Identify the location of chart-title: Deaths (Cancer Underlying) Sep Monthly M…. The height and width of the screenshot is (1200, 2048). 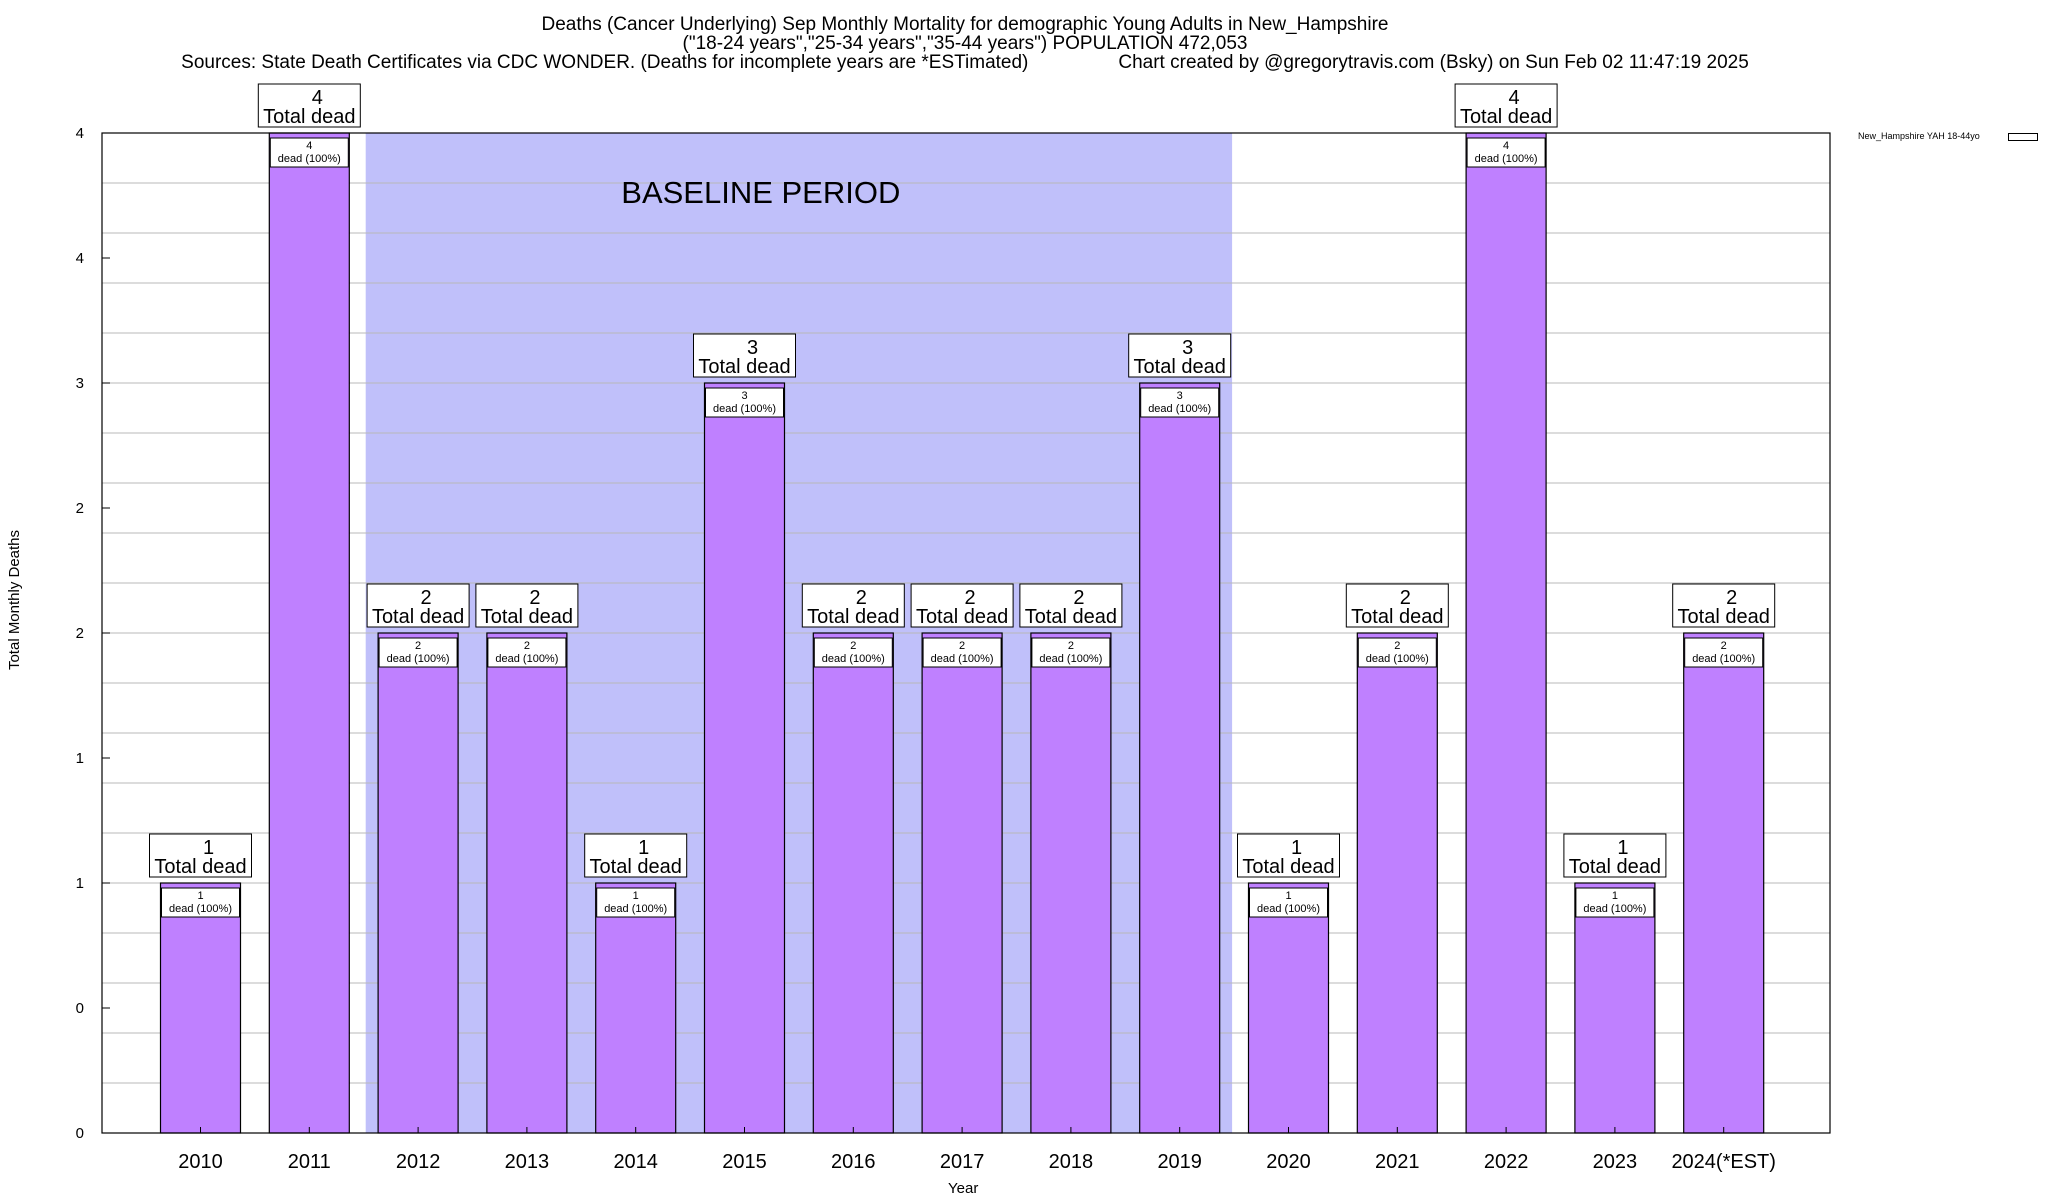
(965, 24).